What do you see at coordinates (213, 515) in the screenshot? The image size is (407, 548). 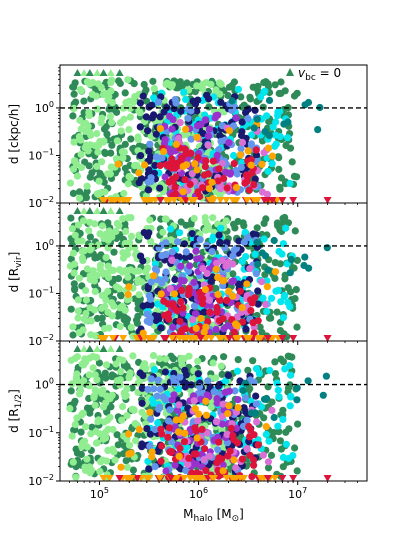 I see `x-axis-label: Mhalo [M⊙]` at bounding box center [213, 515].